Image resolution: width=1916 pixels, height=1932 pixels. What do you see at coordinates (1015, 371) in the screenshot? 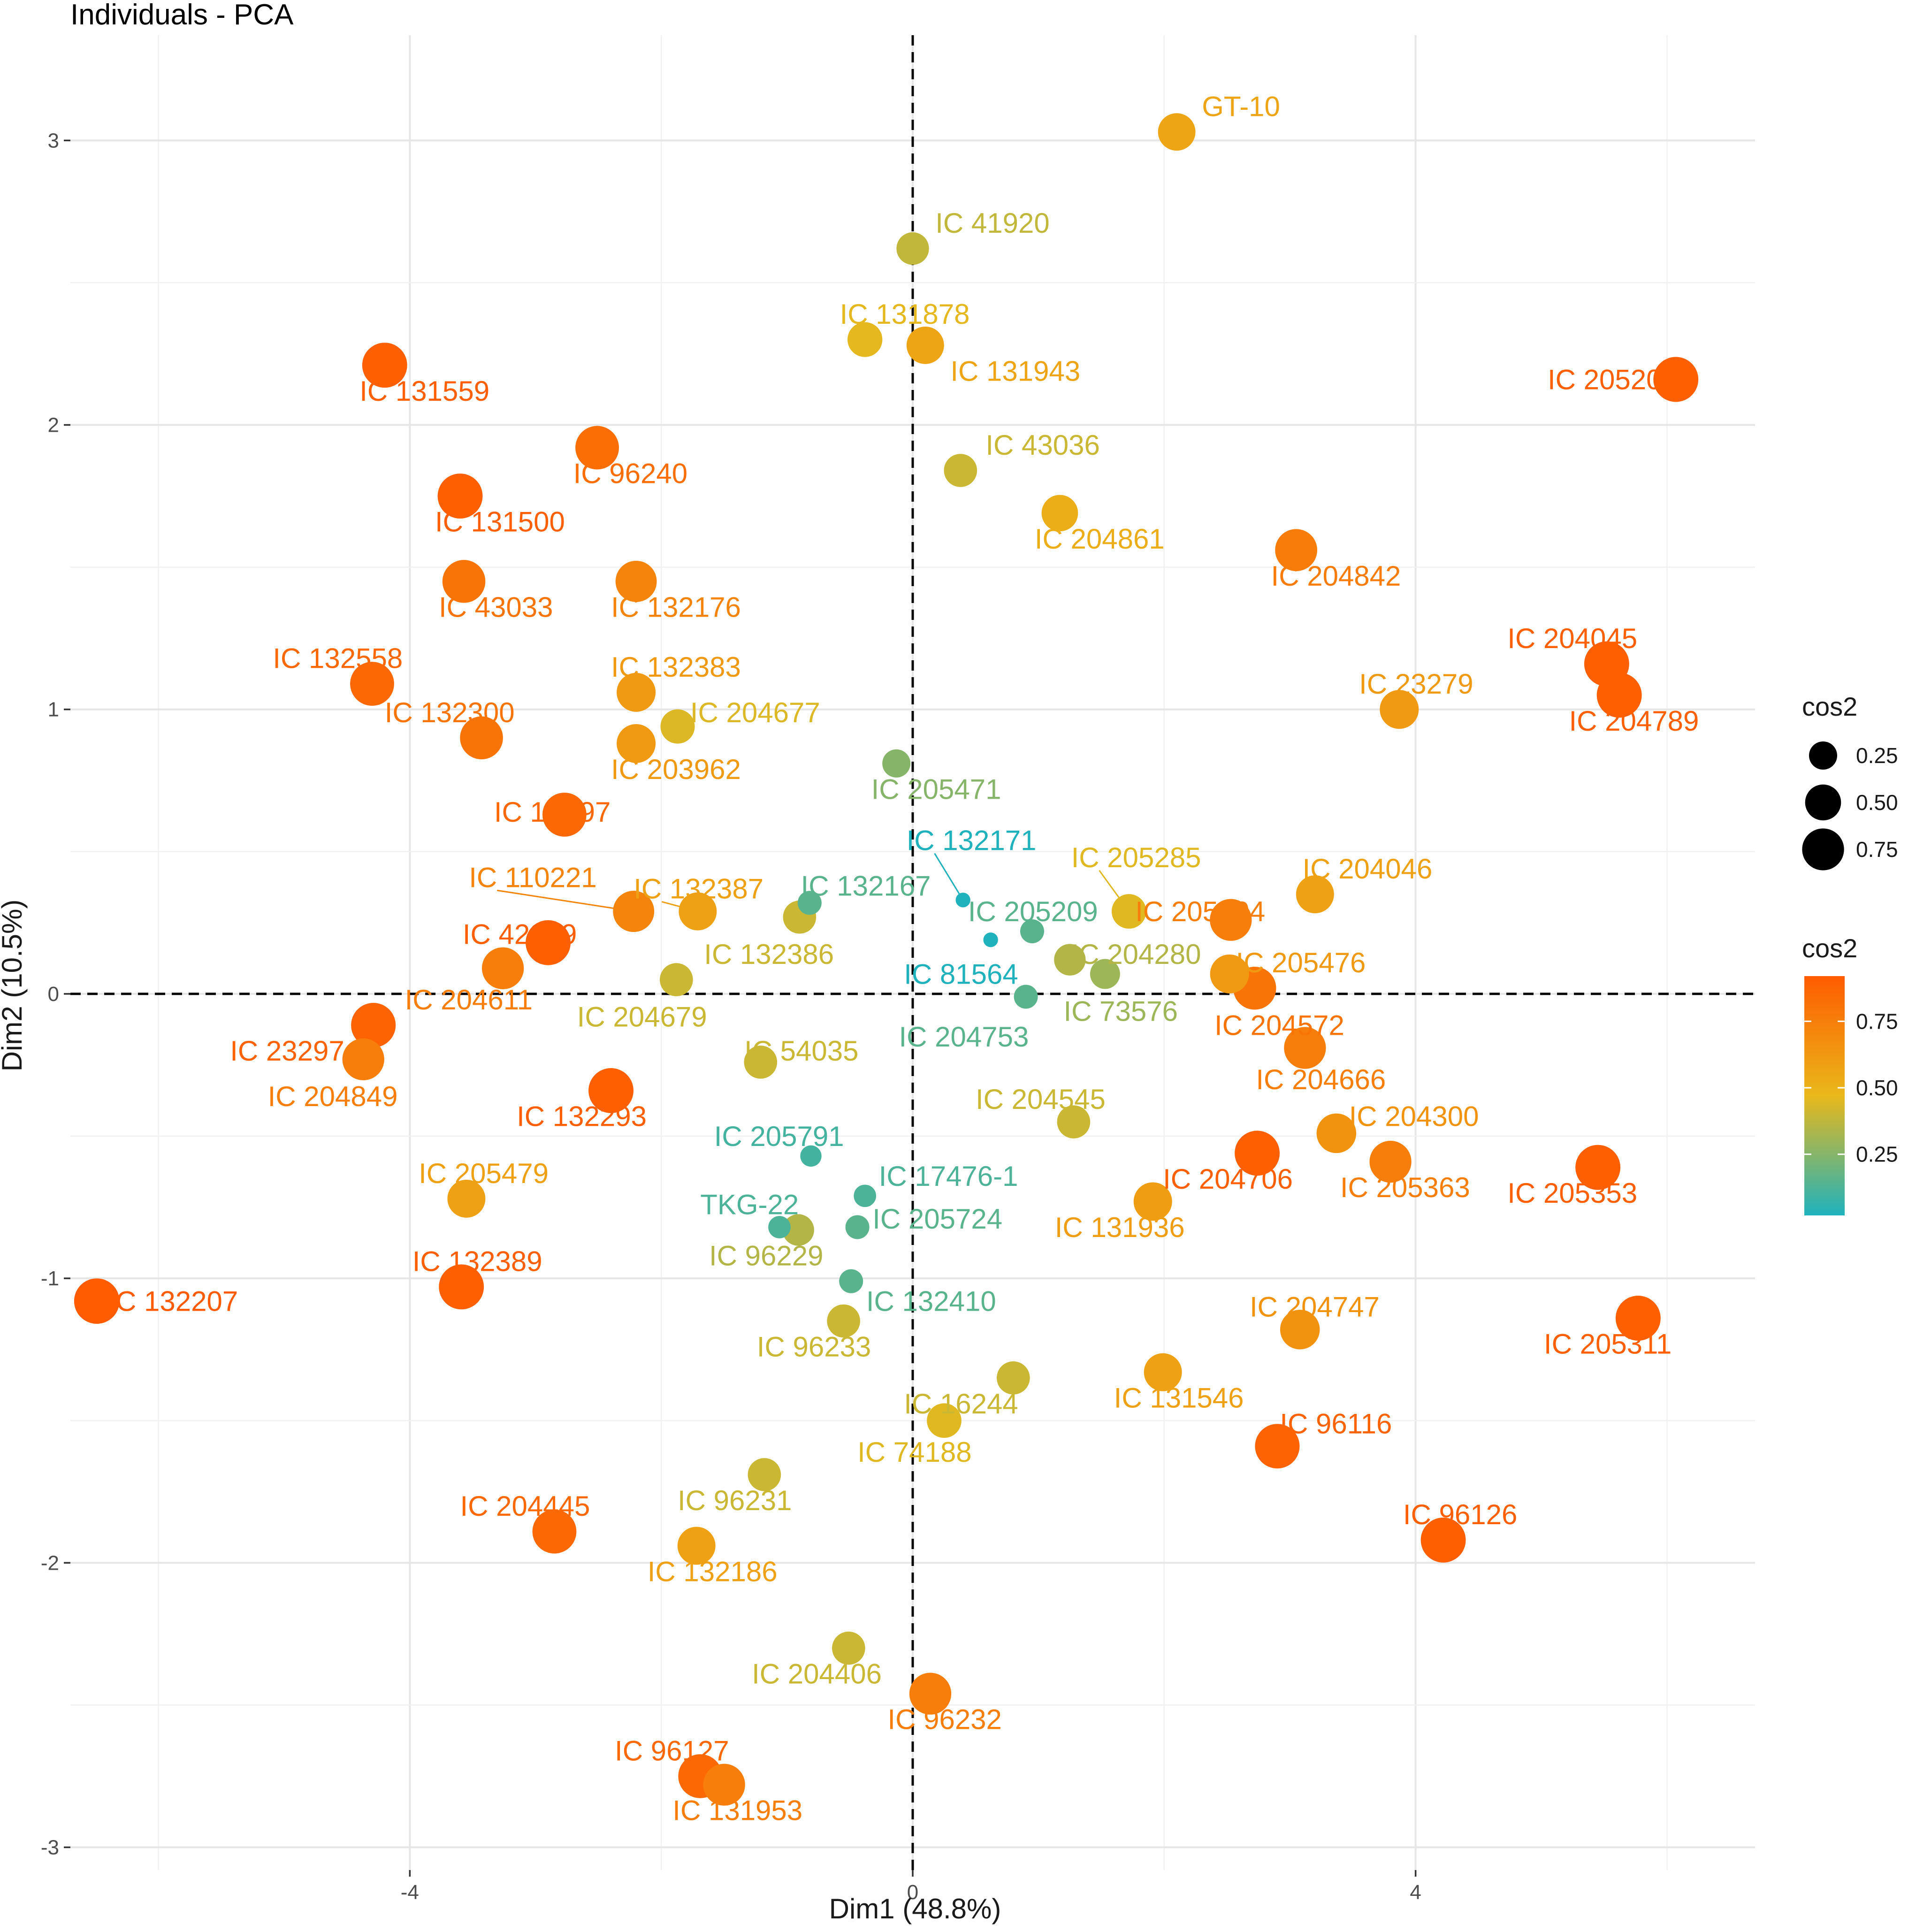
I see `point-label: IC 131943` at bounding box center [1015, 371].